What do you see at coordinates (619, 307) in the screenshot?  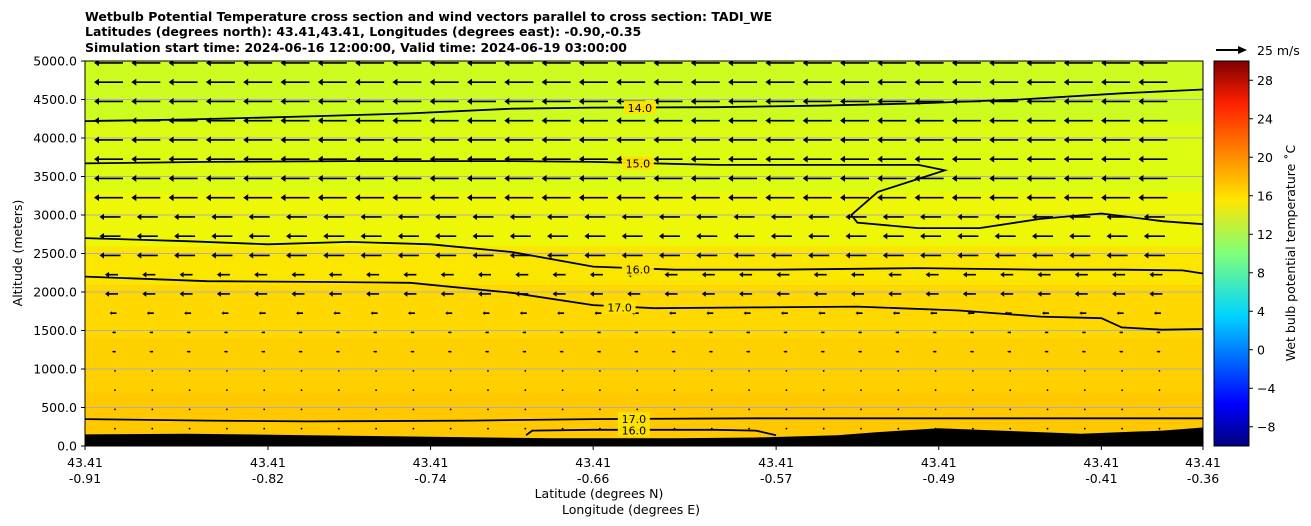 I see `contour-label: 17.0` at bounding box center [619, 307].